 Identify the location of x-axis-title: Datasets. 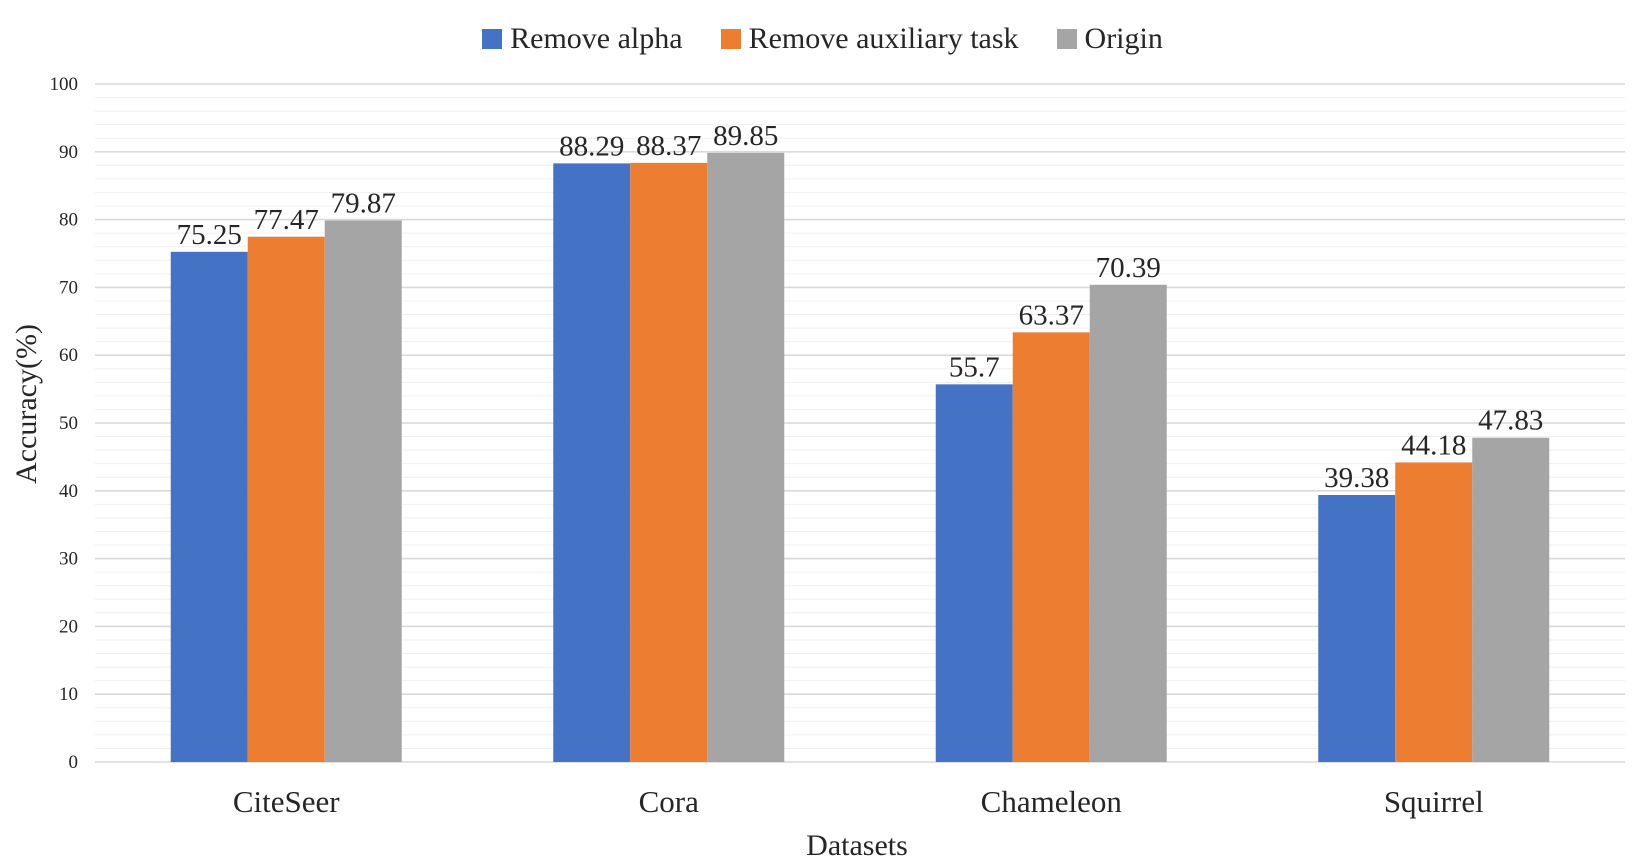
(857, 845).